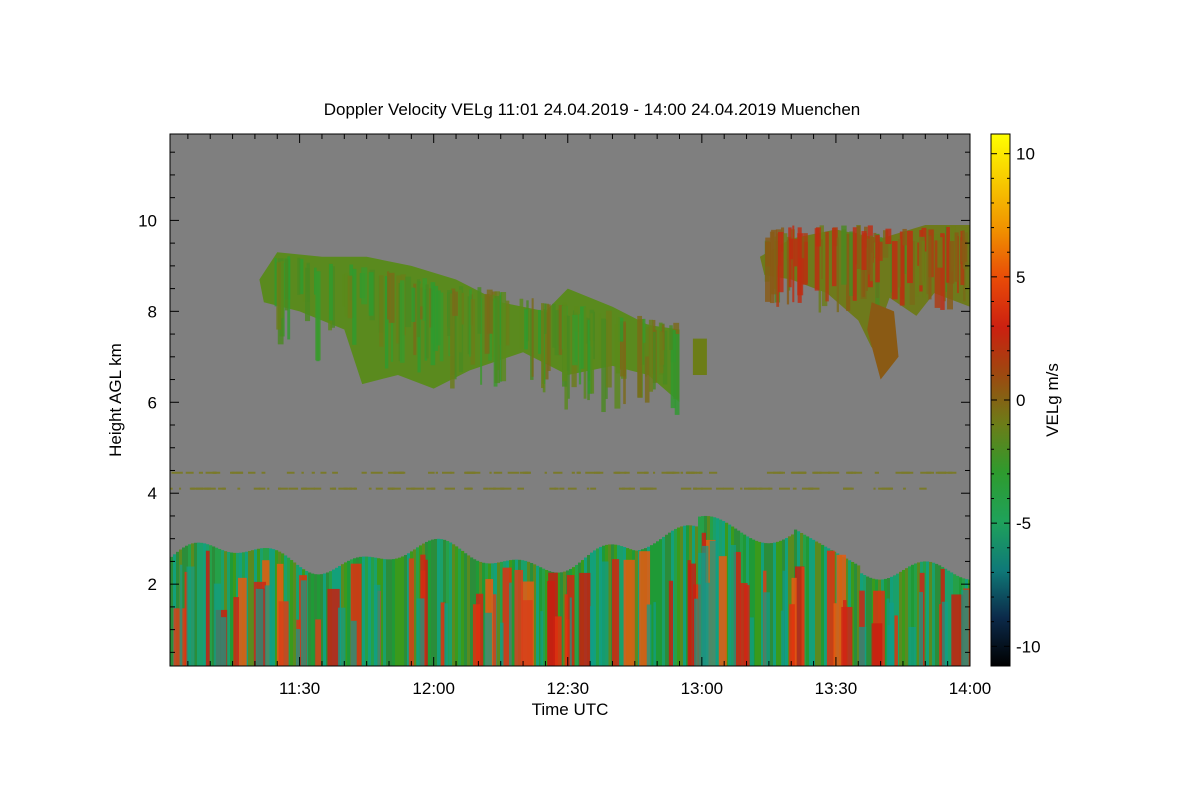 The height and width of the screenshot is (800, 1200). What do you see at coordinates (699, 356) in the screenshot?
I see `cirrus-fragment` at bounding box center [699, 356].